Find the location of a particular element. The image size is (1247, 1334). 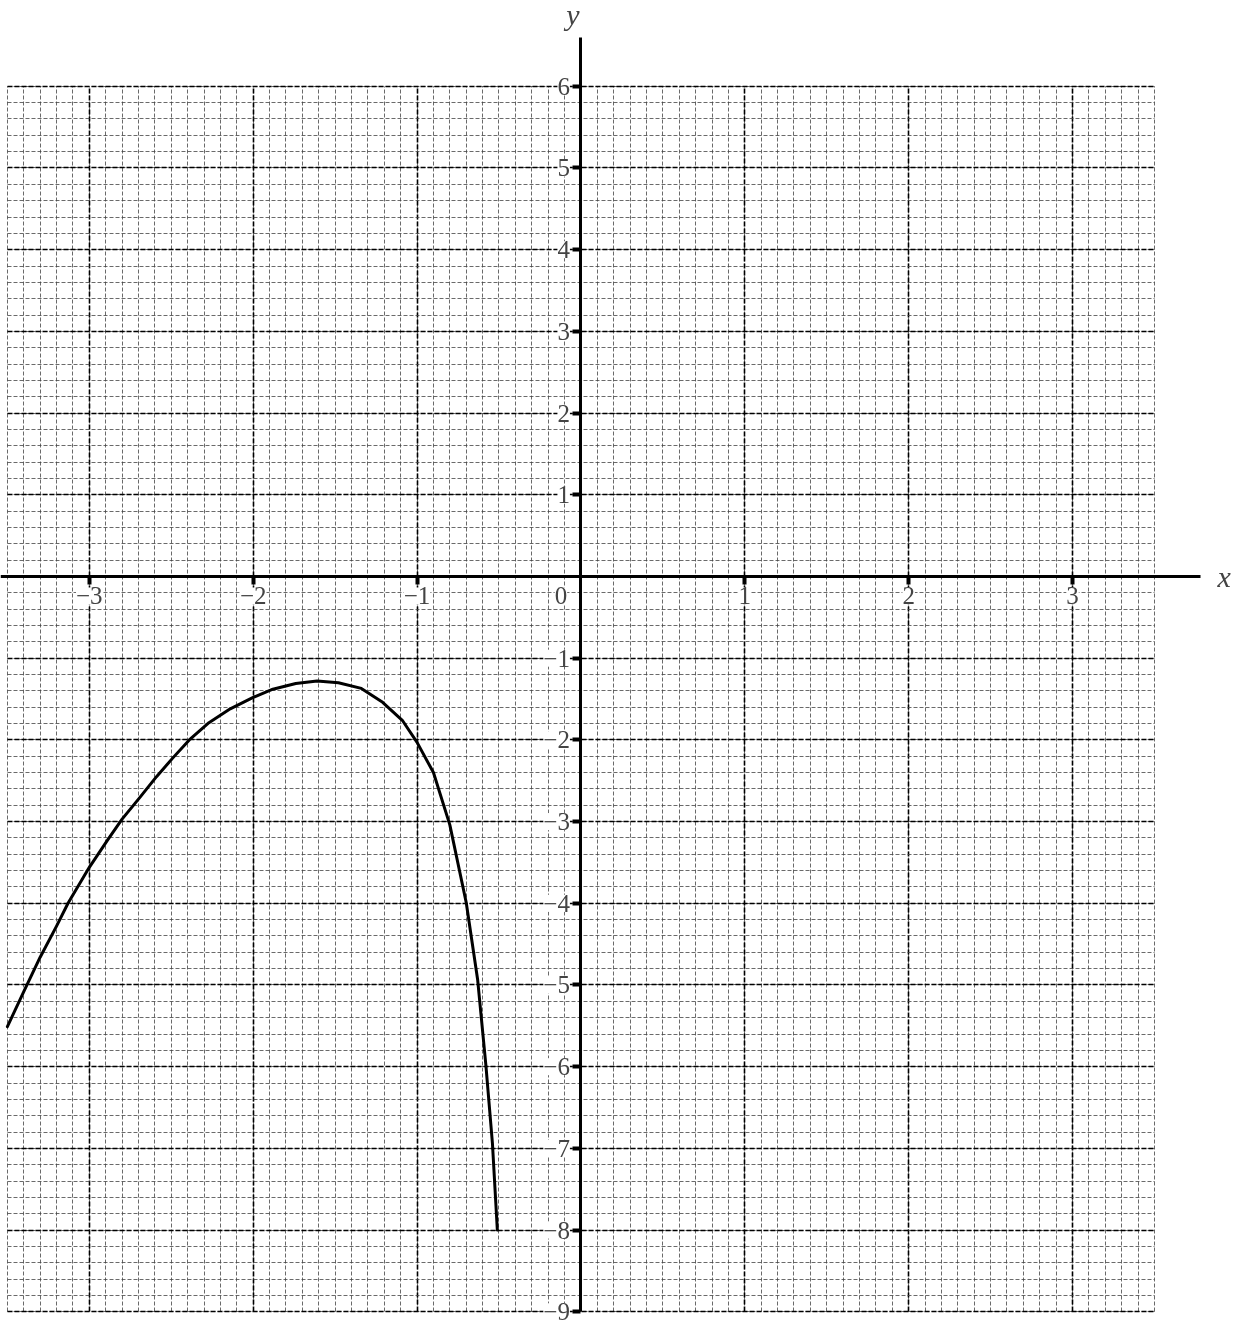

y-tick-label: 5 is located at coordinates (563, 168).